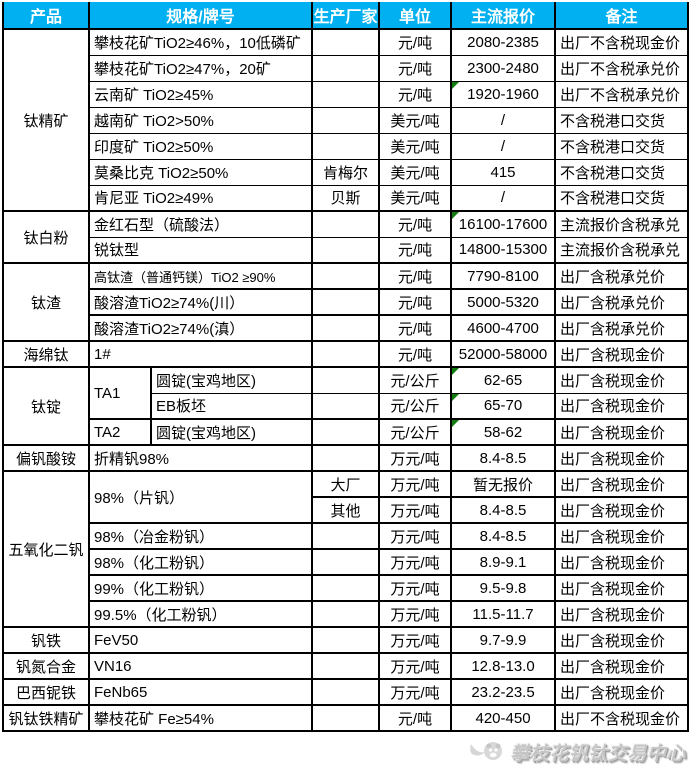 This screenshot has height=769, width=689. What do you see at coordinates (346, 146) in the screenshot?
I see `table-row: 印度矿 TiO2≥50% 美元/吨 / 不含税港口交货` at bounding box center [346, 146].